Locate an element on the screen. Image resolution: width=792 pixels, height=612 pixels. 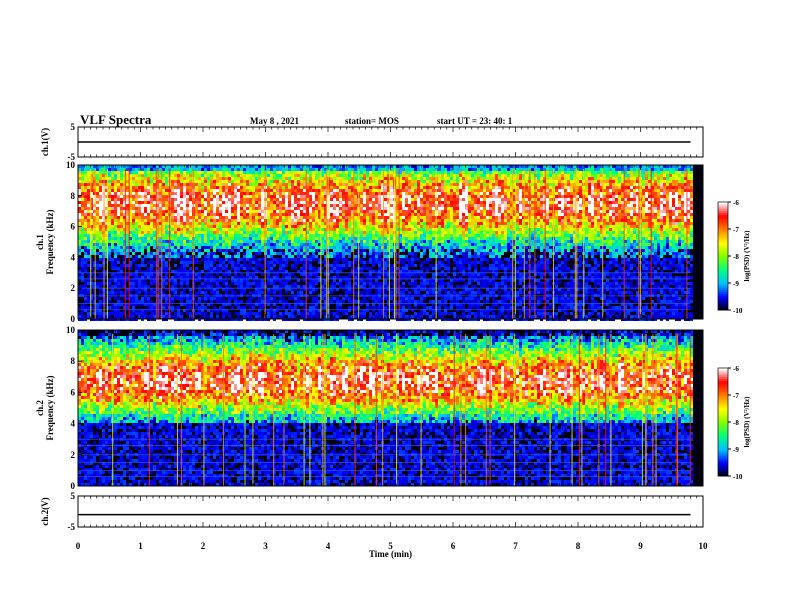
x-tick-label: 9 is located at coordinates (640, 546).